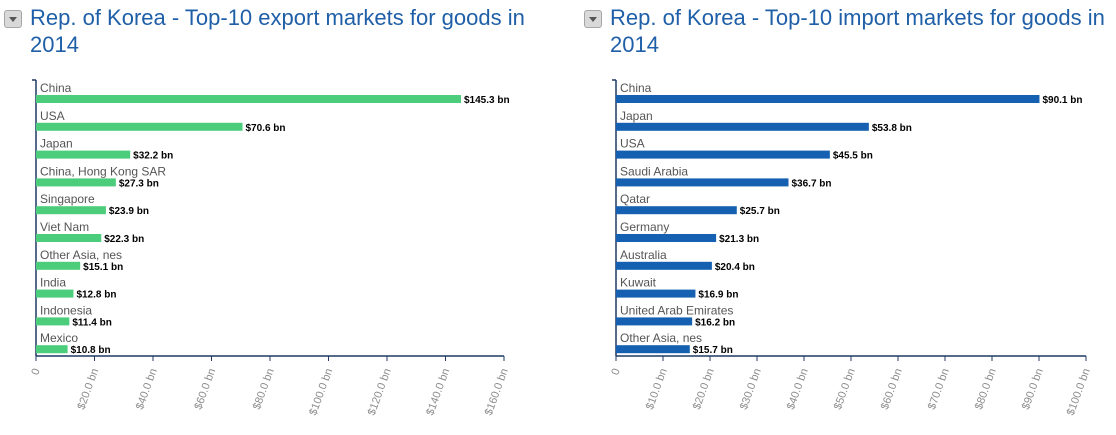  I want to click on import-chart-collapse-button, so click(593, 19).